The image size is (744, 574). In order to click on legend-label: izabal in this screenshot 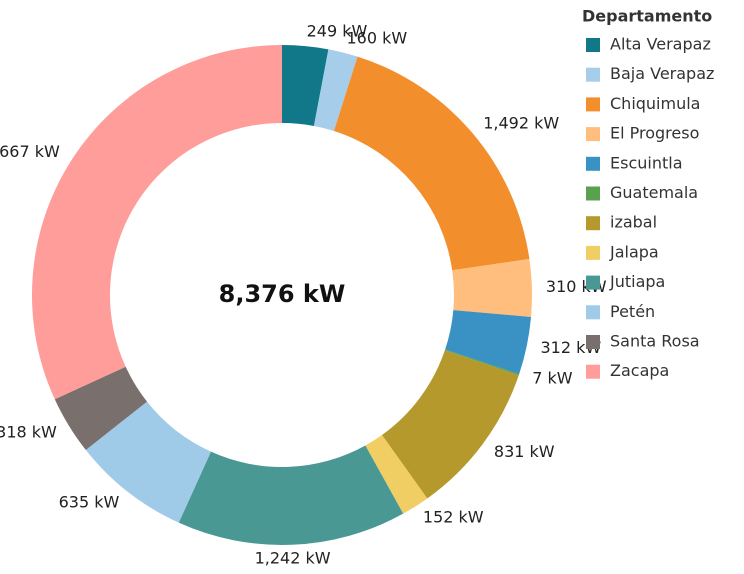, I will do `click(633, 222)`.